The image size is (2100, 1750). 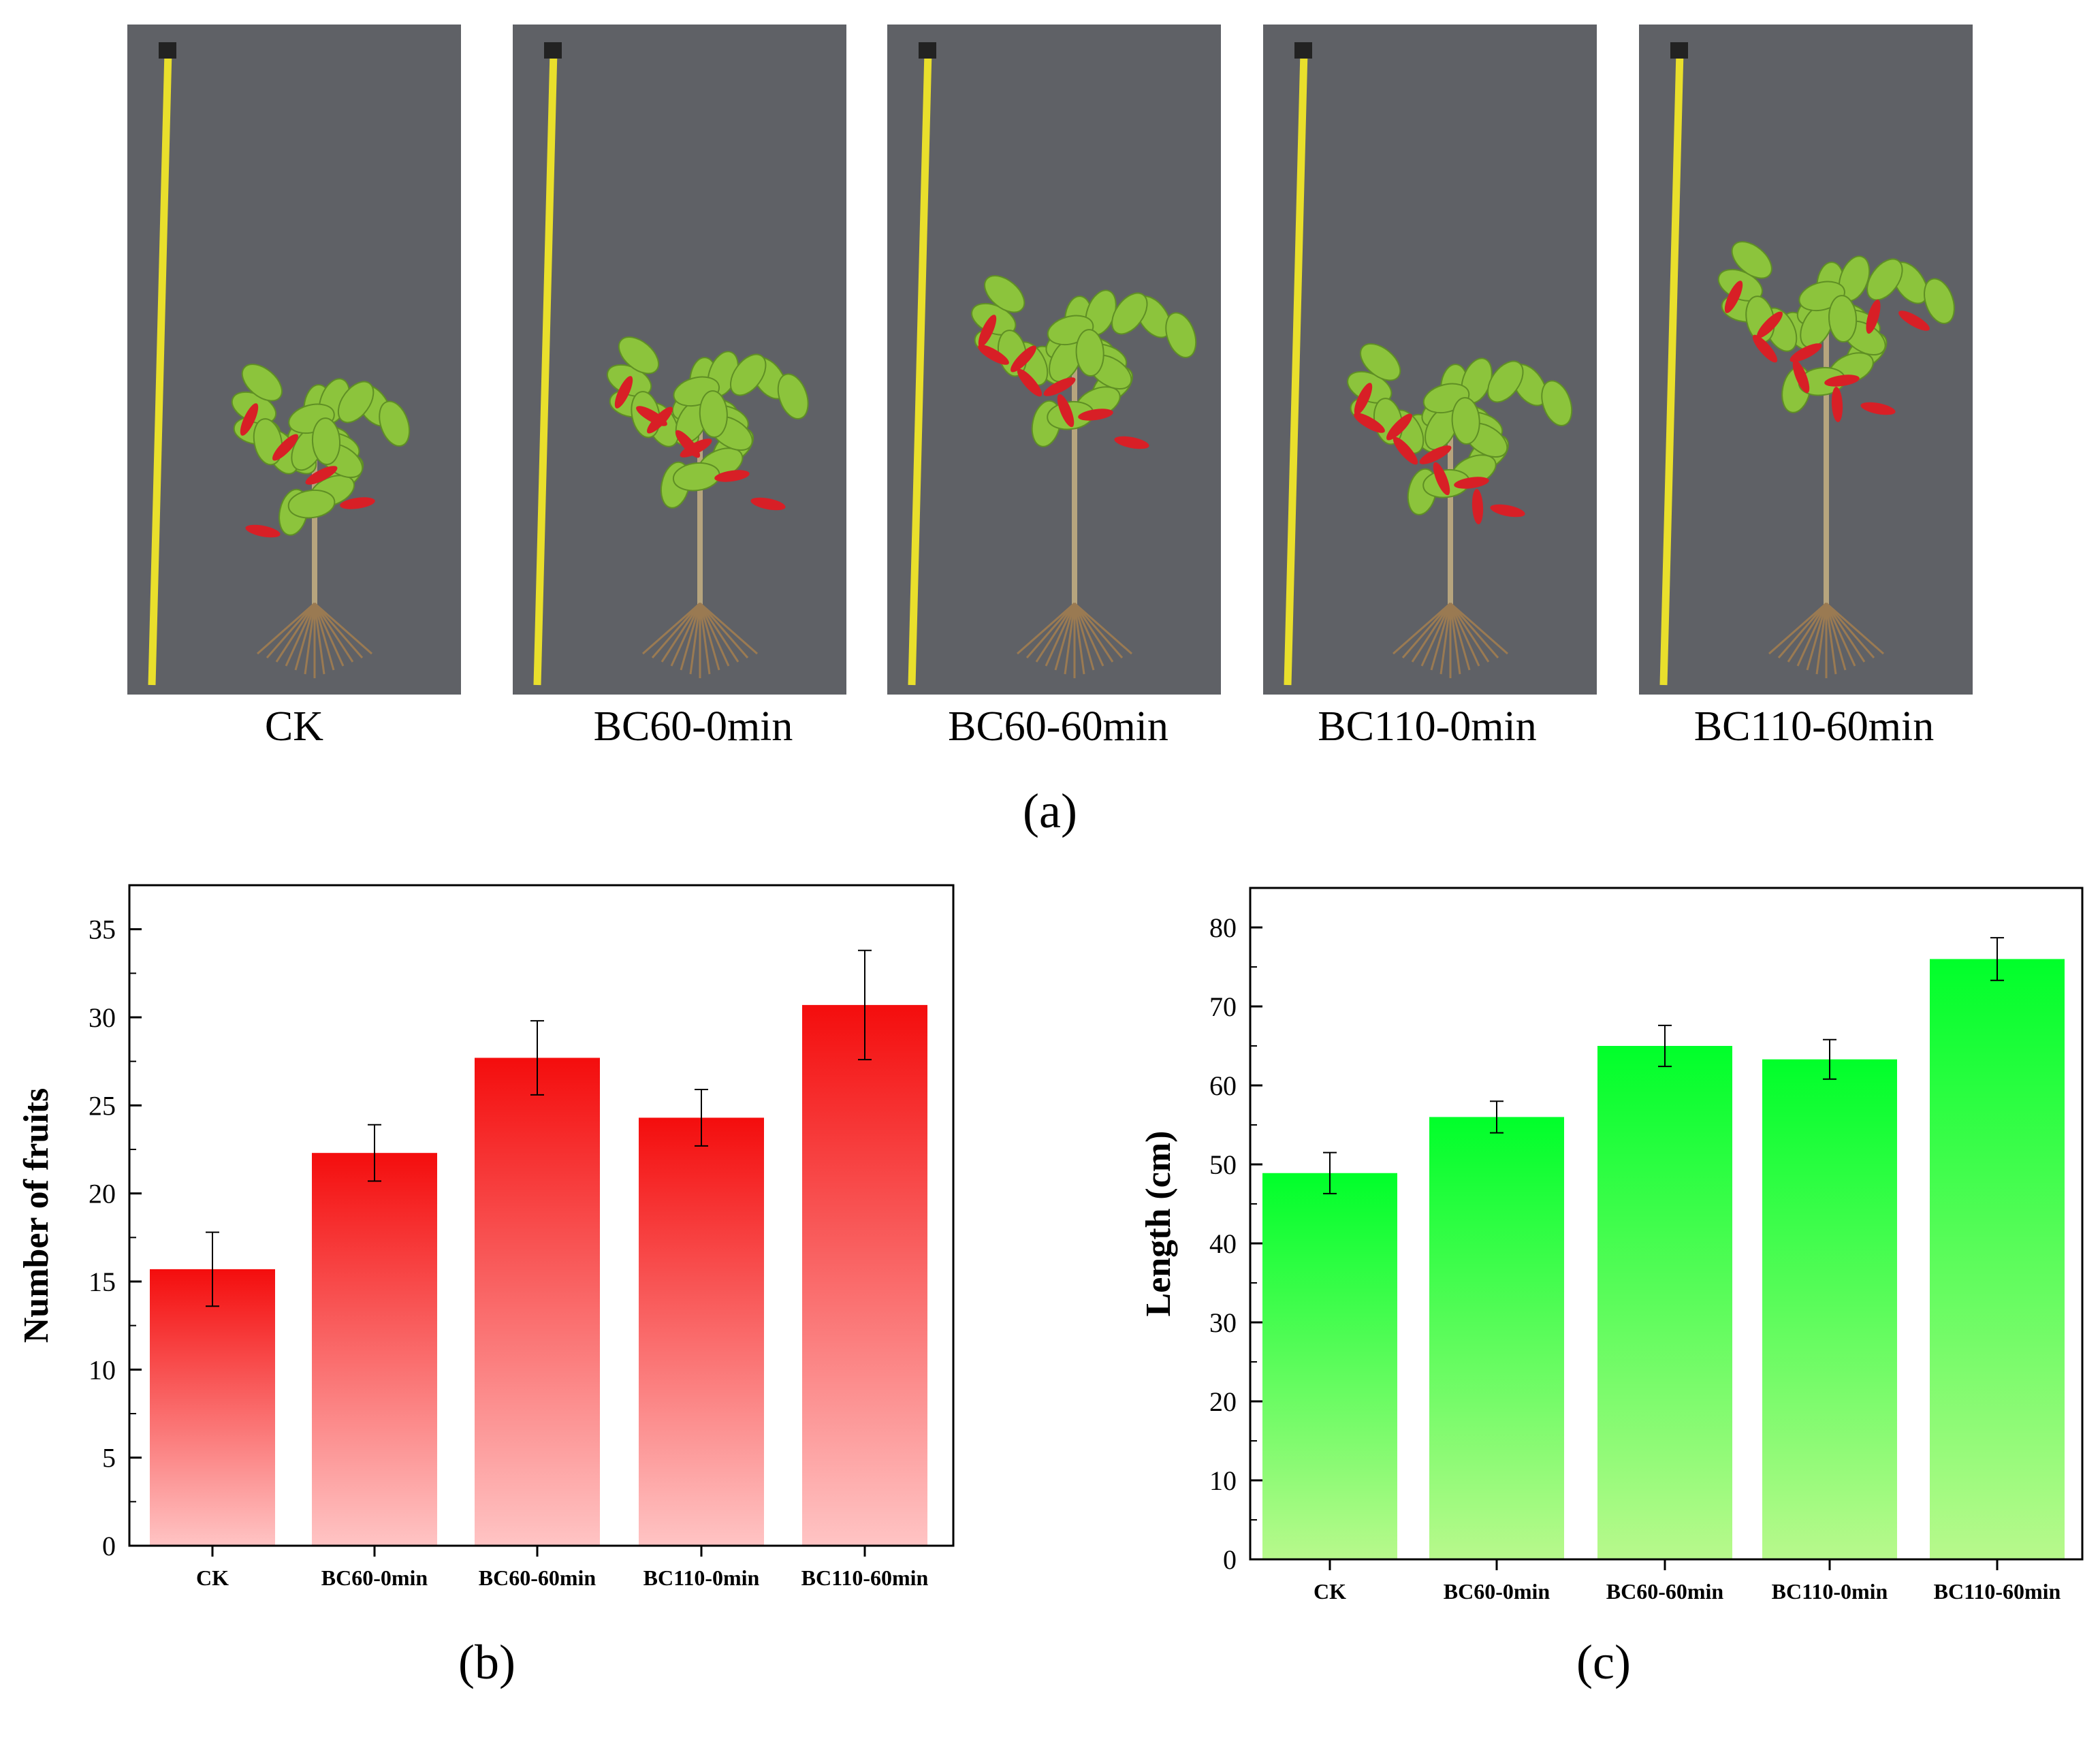 I want to click on y-axis-label: Length (cm), so click(x=1159, y=1224).